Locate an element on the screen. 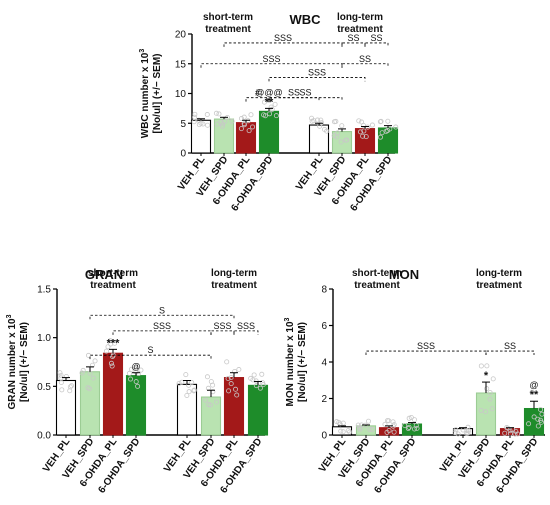 This screenshot has height=505, width=550. y-tick-label: 20 is located at coordinates (181, 35).